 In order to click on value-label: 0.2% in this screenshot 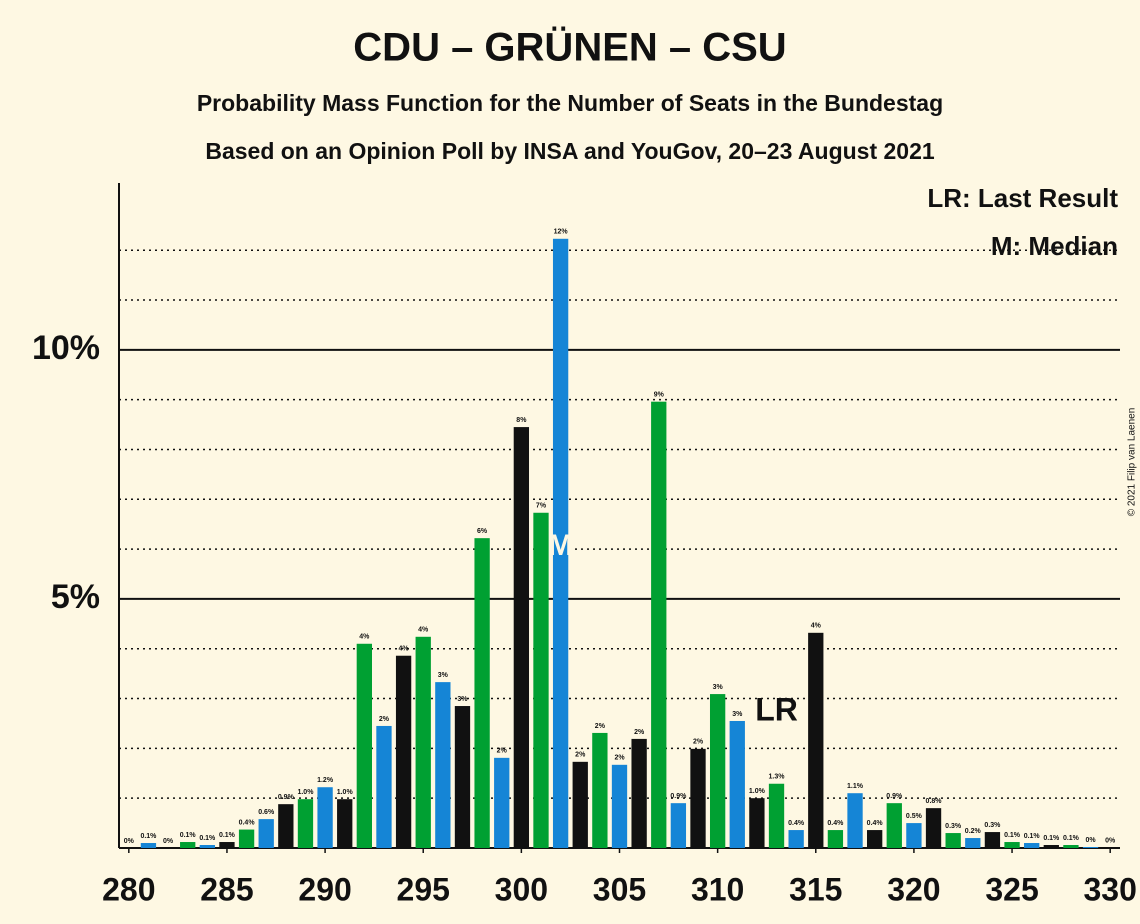, I will do `click(973, 831)`.